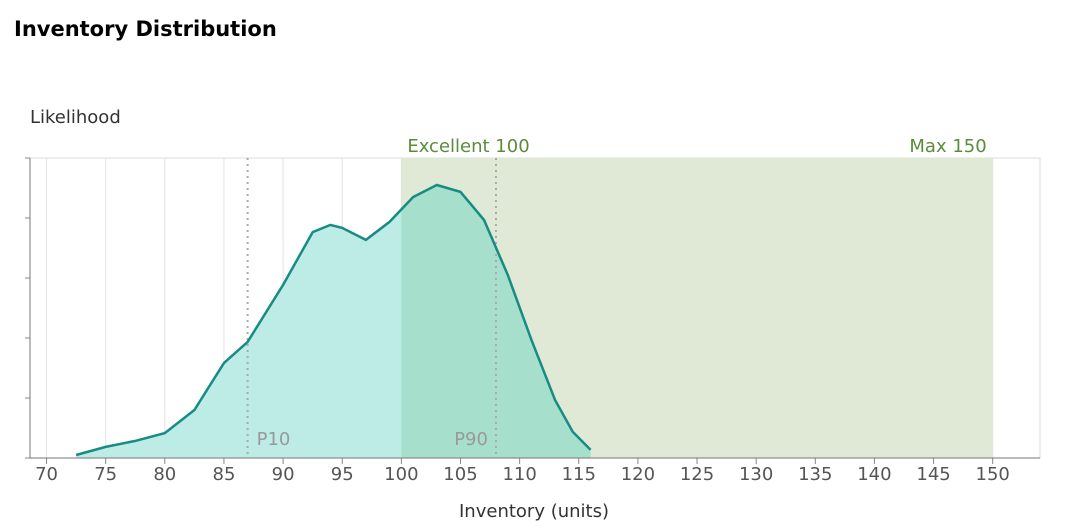 The image size is (1075, 532). Describe the element at coordinates (460, 474) in the screenshot. I see `x-tick-label: 105` at that location.